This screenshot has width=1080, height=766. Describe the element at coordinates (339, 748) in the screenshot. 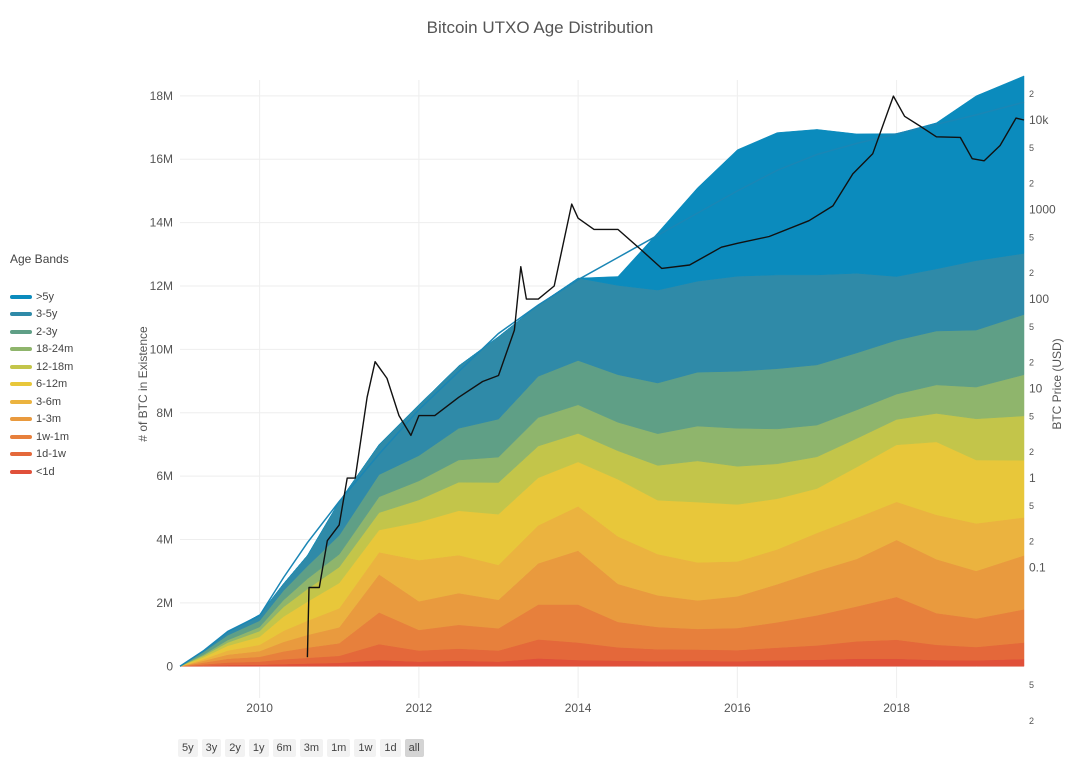

I see `range-button-1m: 1m` at that location.